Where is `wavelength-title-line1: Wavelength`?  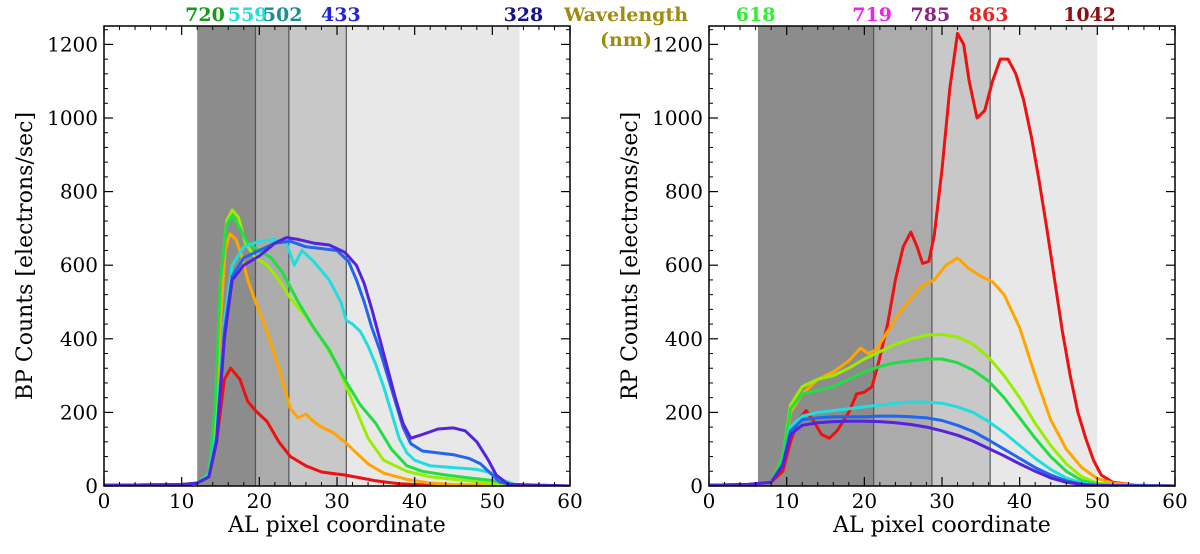 wavelength-title-line1: Wavelength is located at coordinates (625, 15).